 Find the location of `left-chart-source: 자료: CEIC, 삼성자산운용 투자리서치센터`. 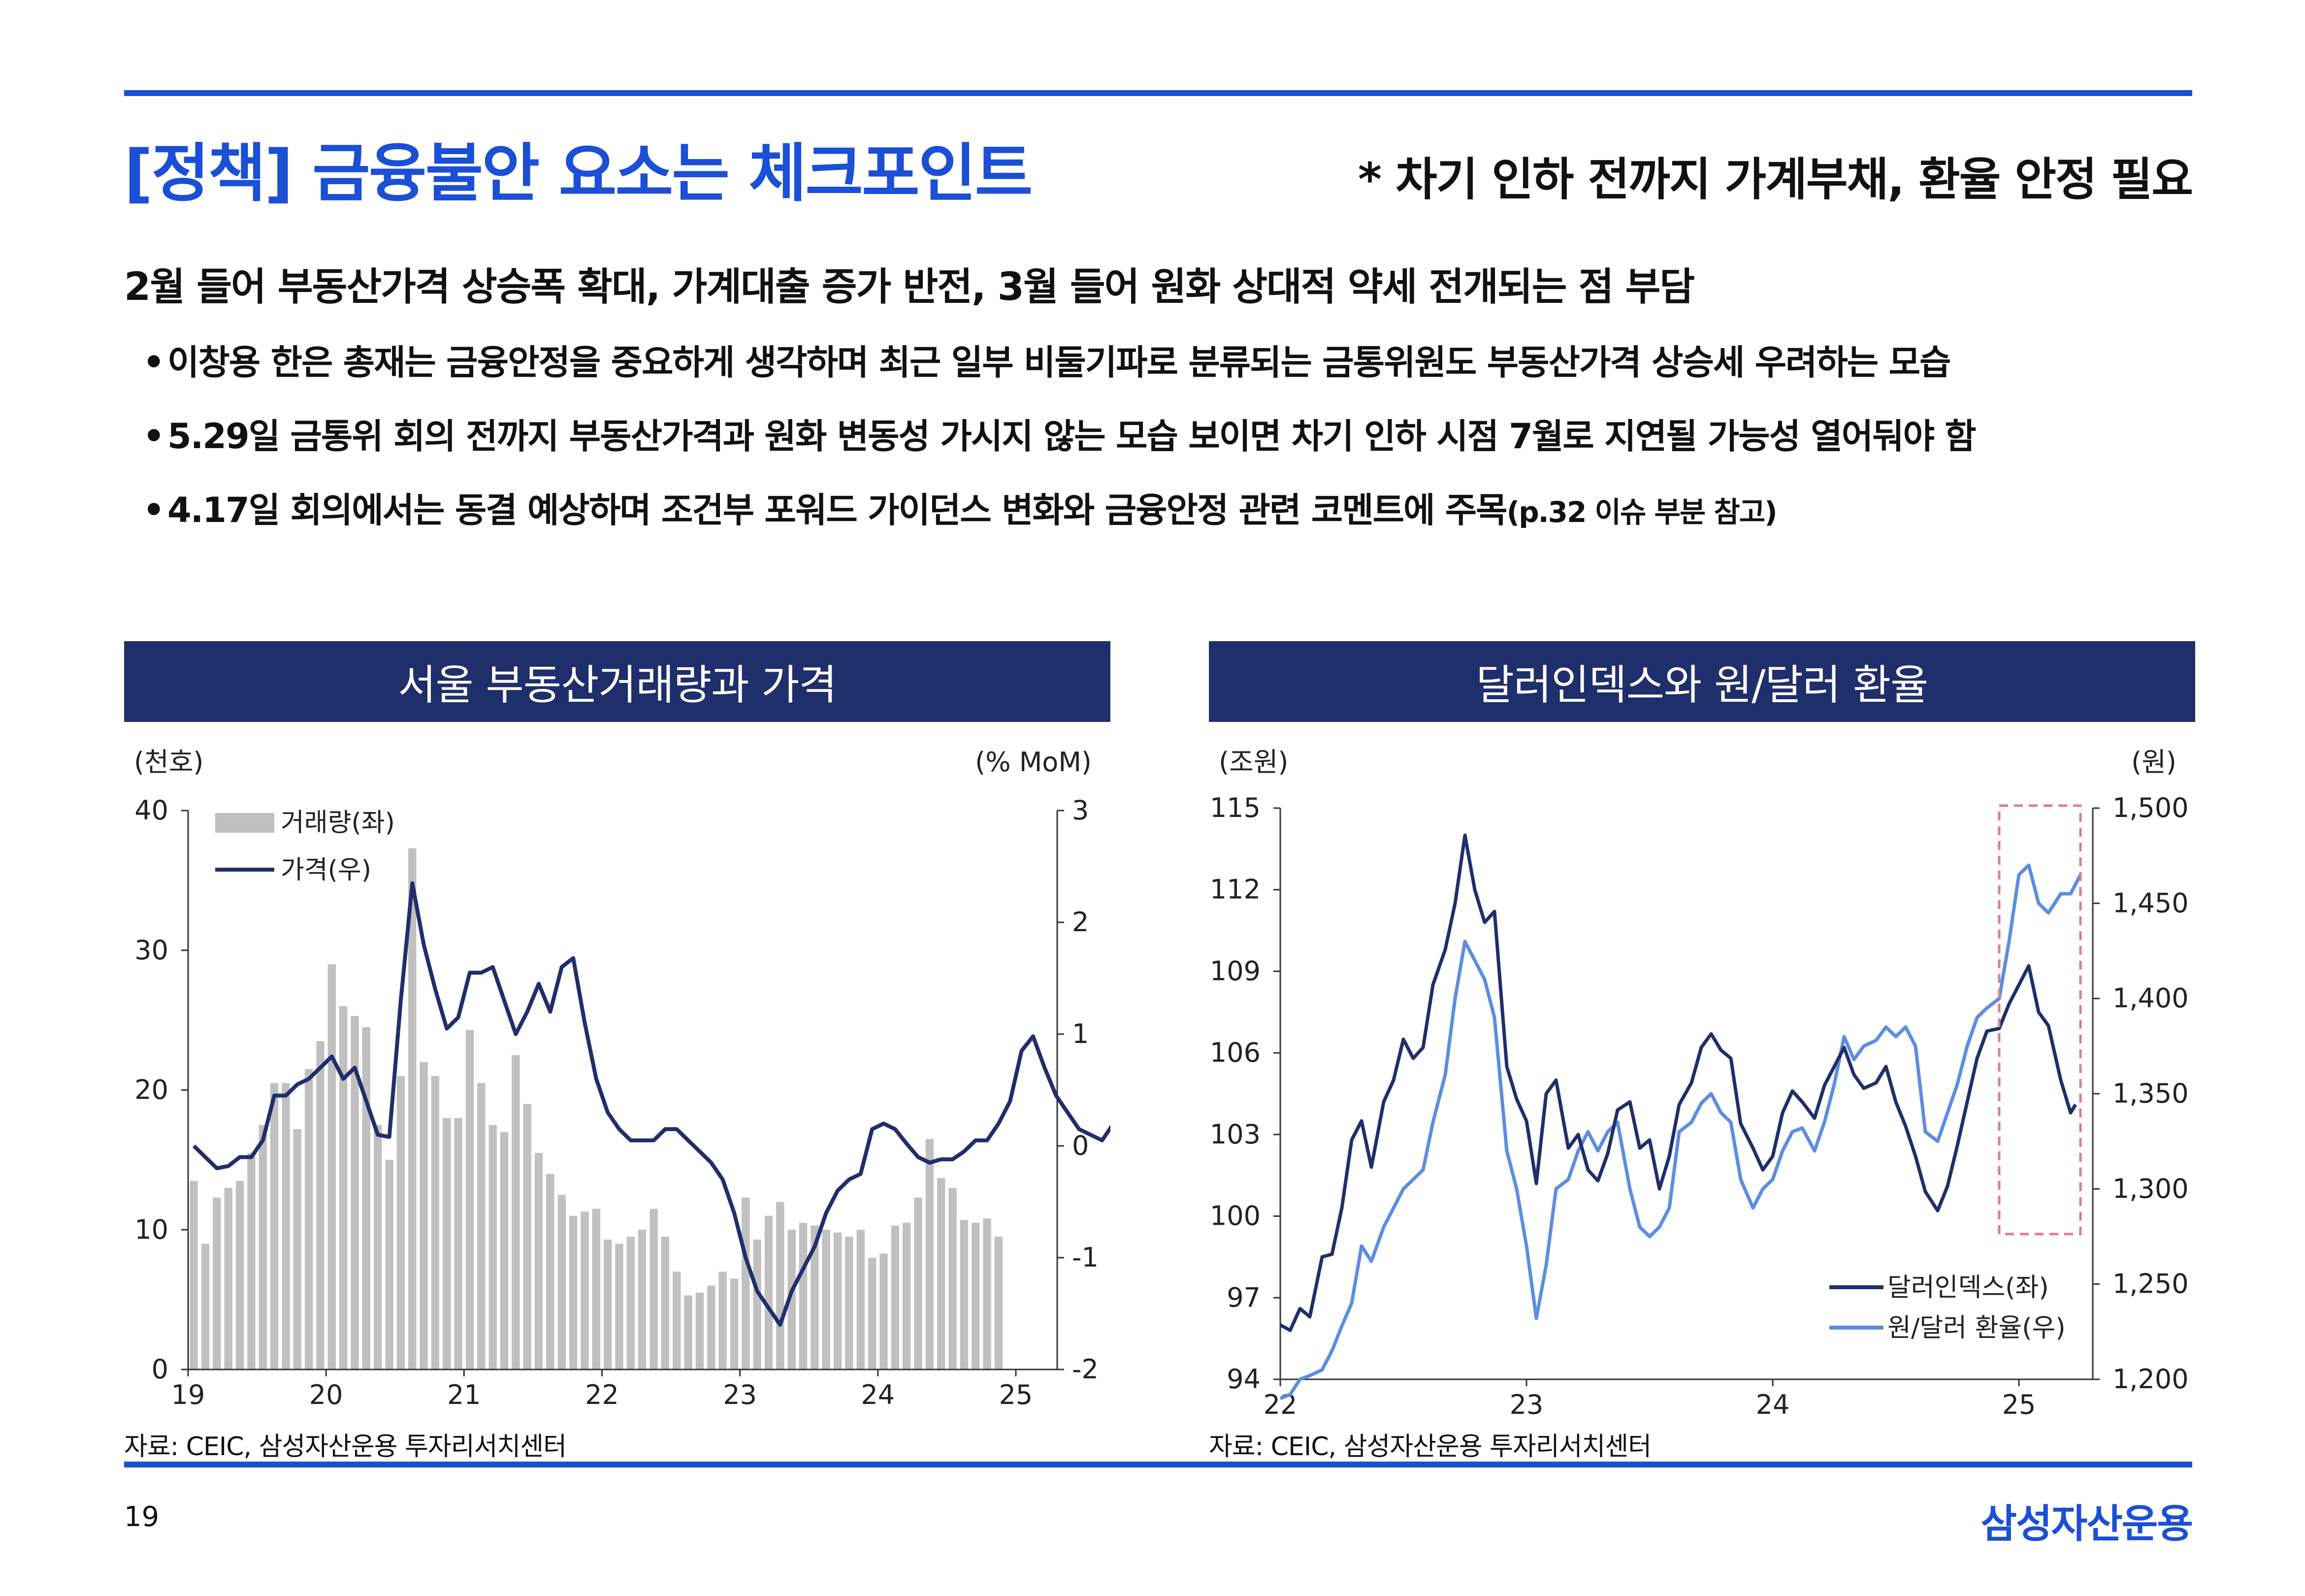

left-chart-source: 자료: CEIC, 삼성자산운용 투자리서치센터 is located at coordinates (345, 1447).